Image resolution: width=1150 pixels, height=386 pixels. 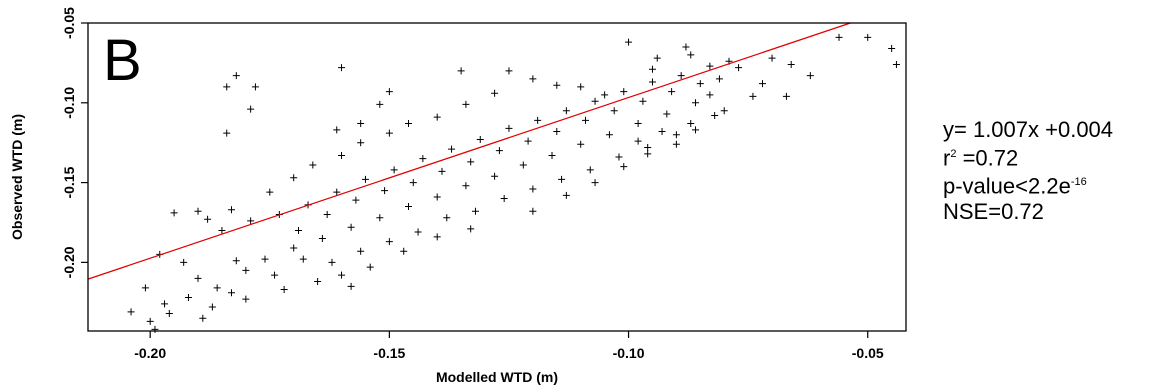 I want to click on equation-text: y= 1.007x +0.004, so click(x=1028, y=129).